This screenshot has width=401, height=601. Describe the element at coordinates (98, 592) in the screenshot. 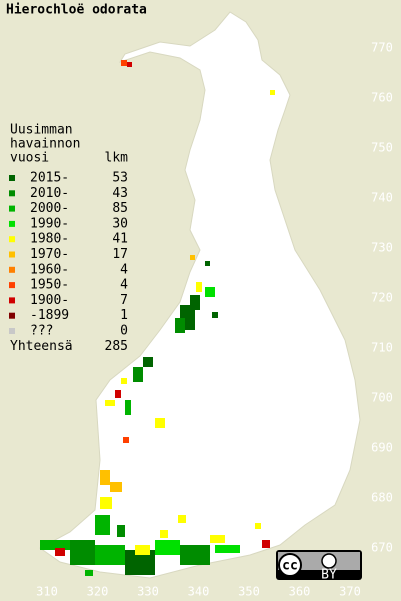

I see `x-coordinate-label: 320` at that location.